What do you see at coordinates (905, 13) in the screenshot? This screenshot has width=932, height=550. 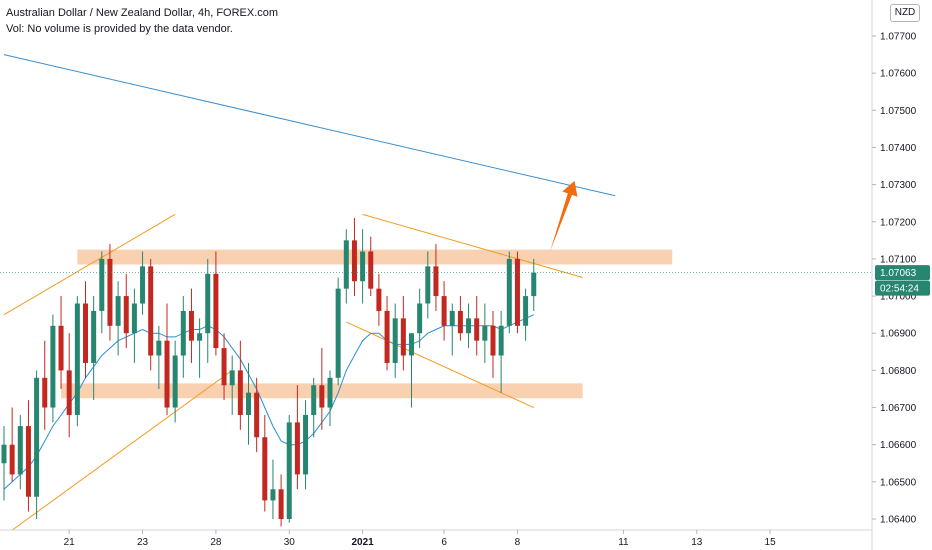 I see `currency-button: NZD` at bounding box center [905, 13].